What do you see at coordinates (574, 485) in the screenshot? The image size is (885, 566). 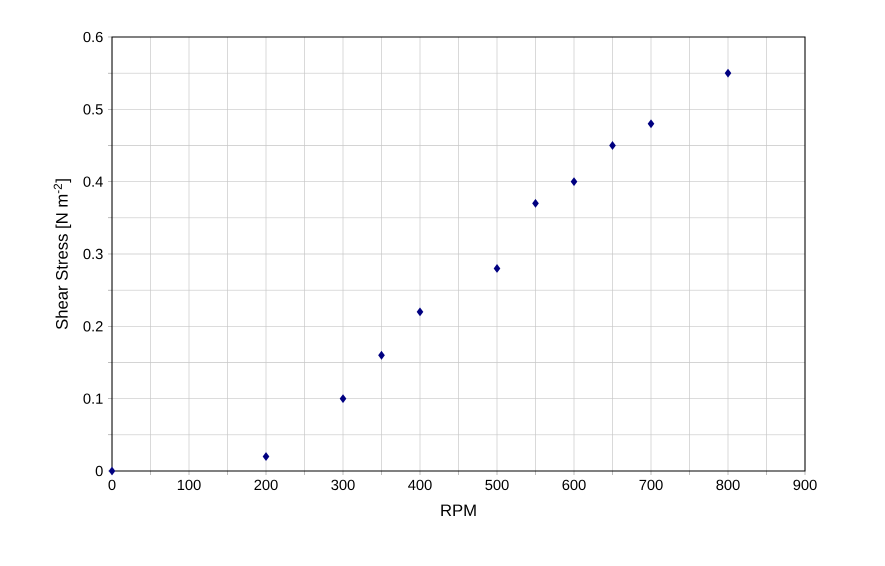 I see `x-tick-label: 600` at bounding box center [574, 485].